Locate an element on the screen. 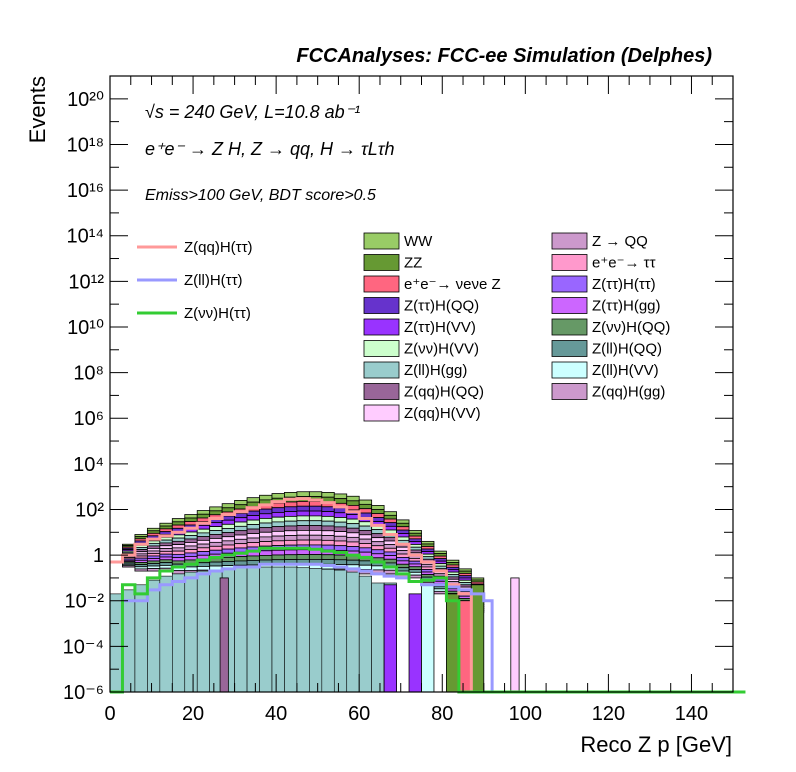 This screenshot has width=796, height=772. bar-e-e--bin-14 is located at coordinates (303, 542).